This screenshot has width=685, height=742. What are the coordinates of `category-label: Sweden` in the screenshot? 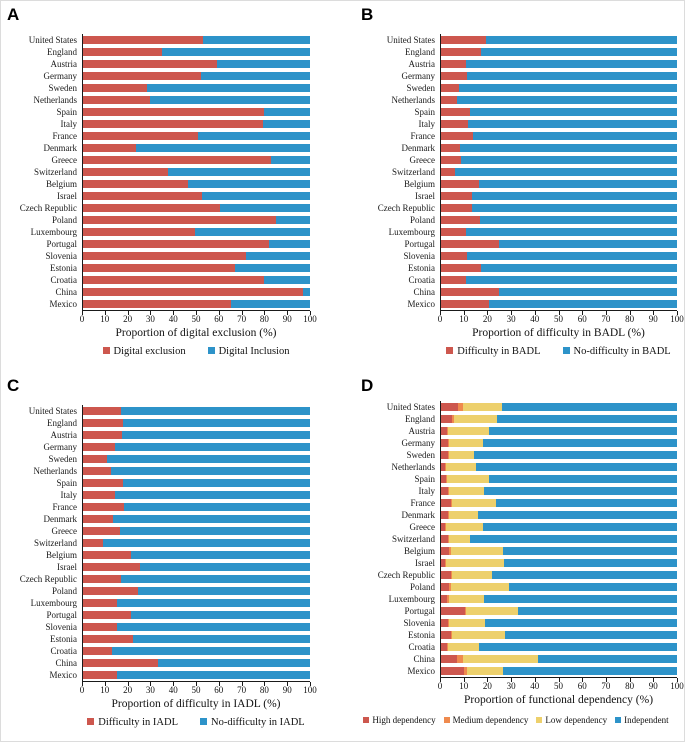 It's located at (63, 88).